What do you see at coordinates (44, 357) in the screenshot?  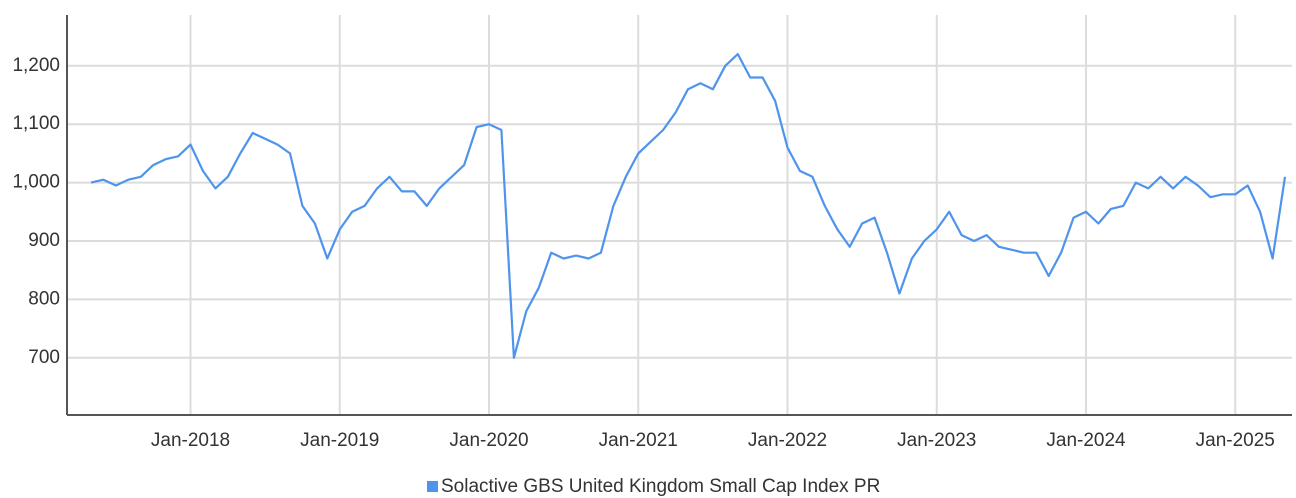 I see `y-tick-label: 700` at bounding box center [44, 357].